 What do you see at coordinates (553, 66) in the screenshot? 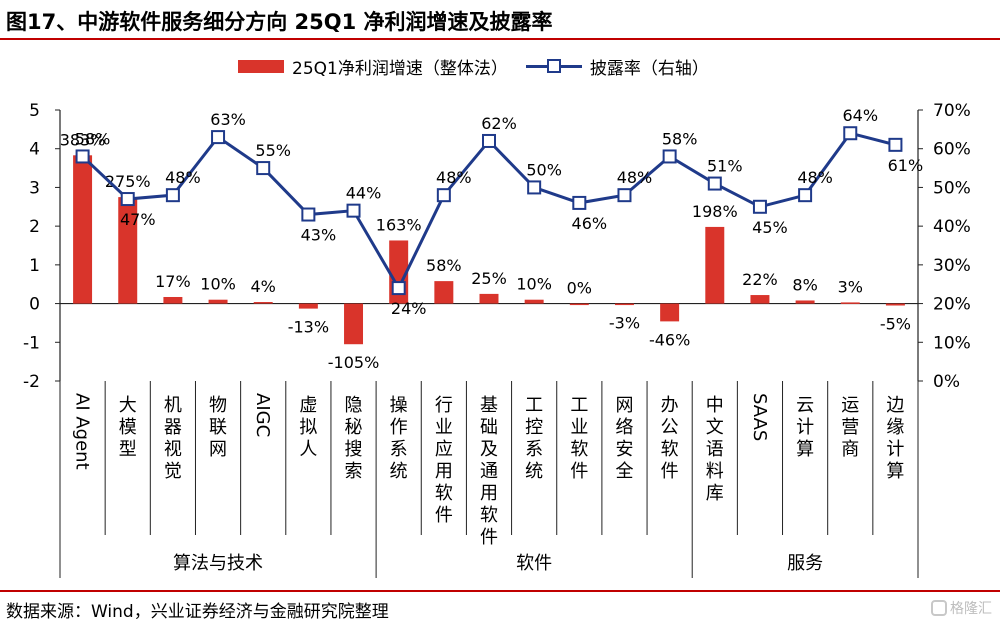
I see `legend-line-swatch` at bounding box center [553, 66].